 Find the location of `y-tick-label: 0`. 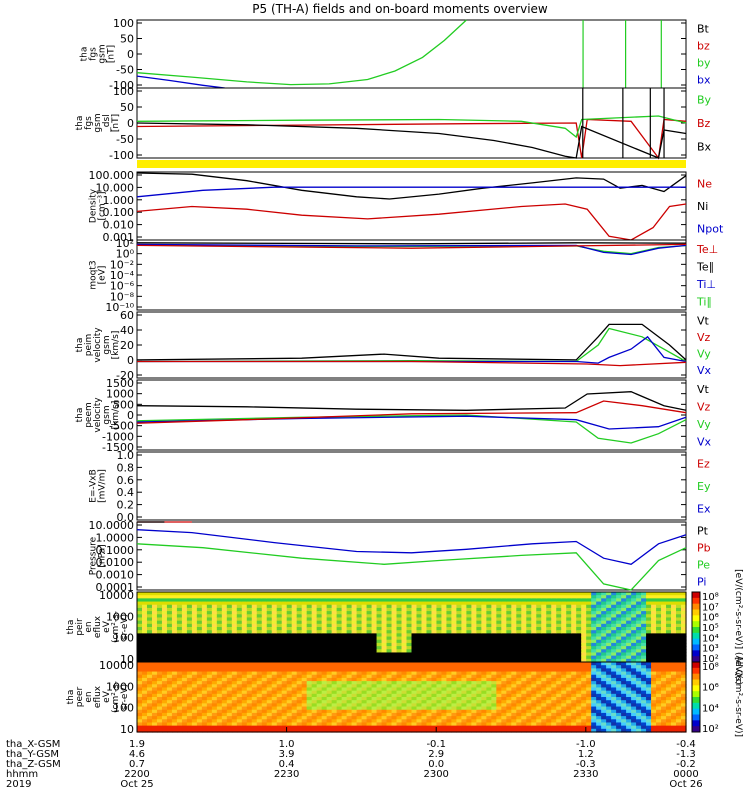

y-tick-label: 0 is located at coordinates (130, 123).